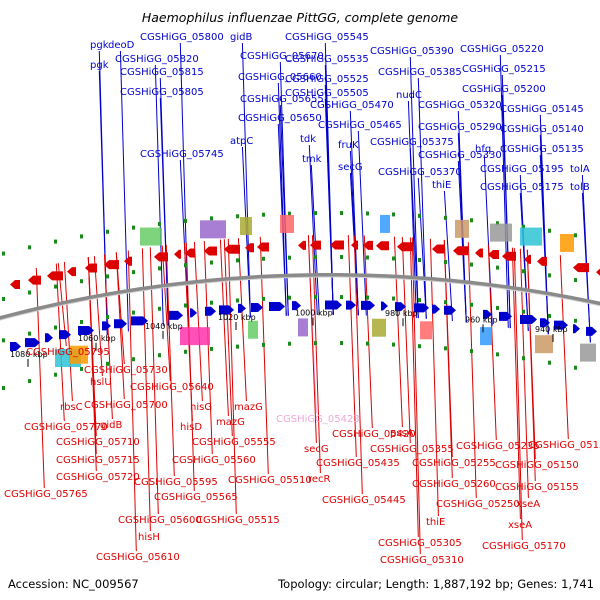 The image size is (600, 600). Describe the element at coordinates (162, 92) in the screenshot. I see `forward-gene-label: CGSHiGG_05805` at that location.